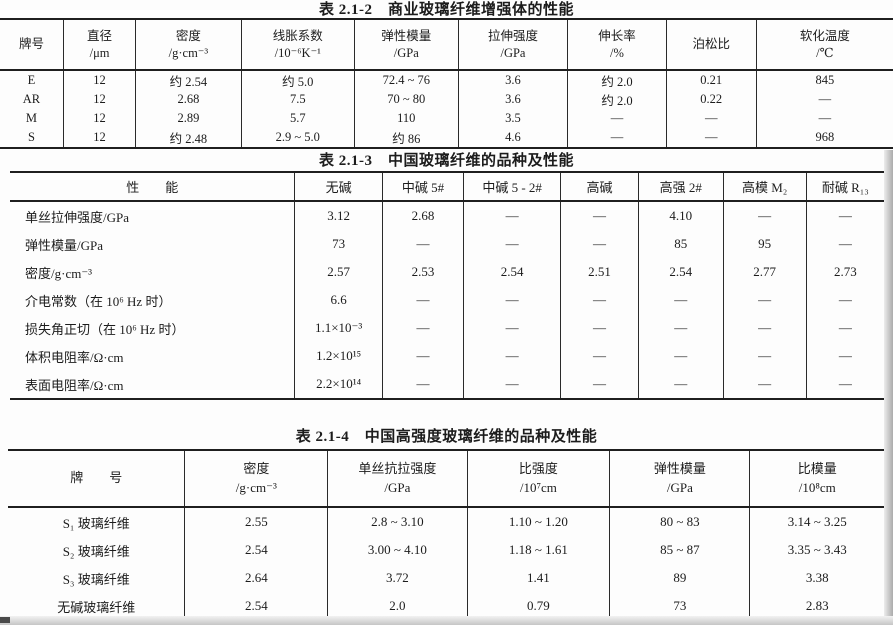  Describe the element at coordinates (397, 521) in the screenshot. I see `cell-value: 2.8 ~ 3.10` at that location.